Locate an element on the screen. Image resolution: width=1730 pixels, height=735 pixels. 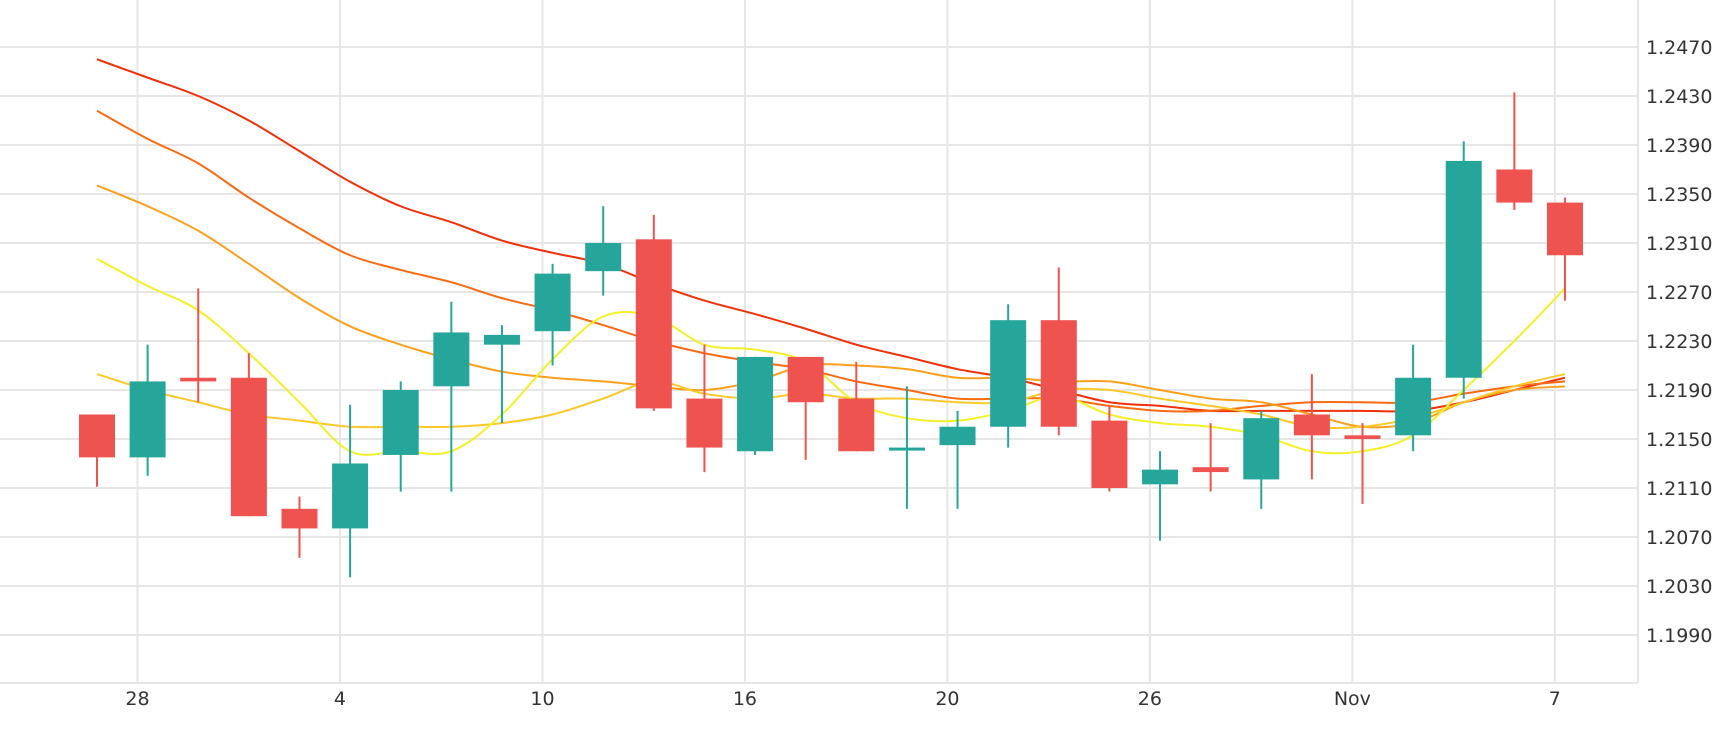
x-tick-label: 4 is located at coordinates (340, 699).